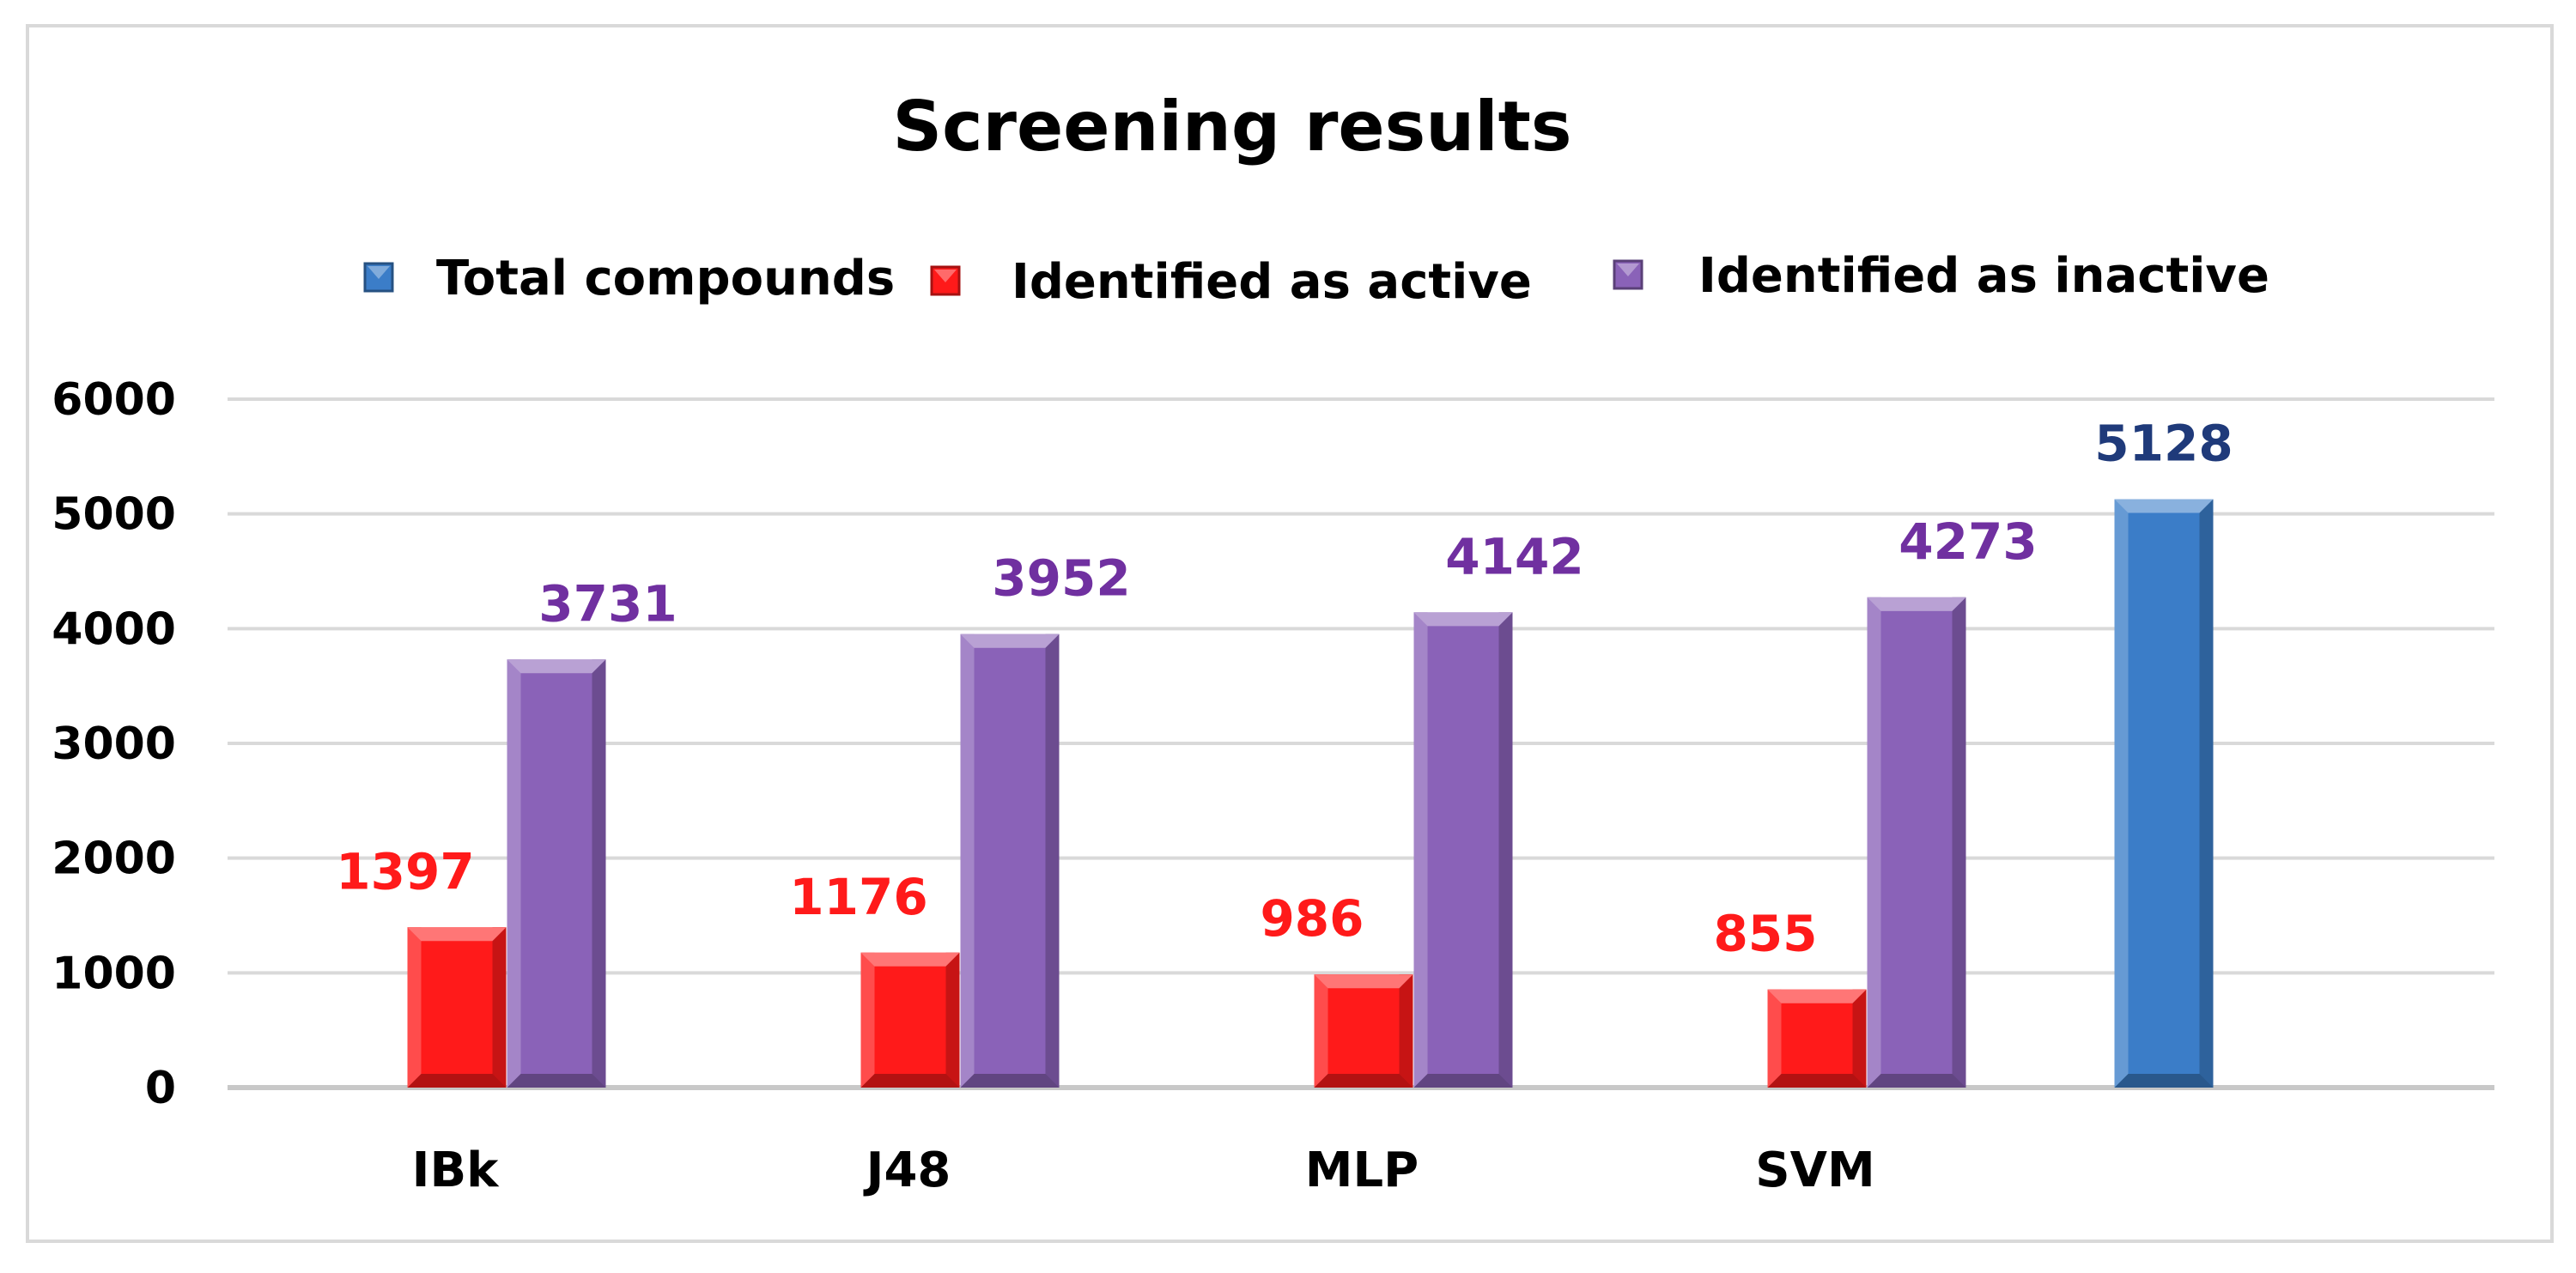 The image size is (2576, 1273). What do you see at coordinates (114, 400) in the screenshot?
I see `y-tick-label: 6000` at bounding box center [114, 400].